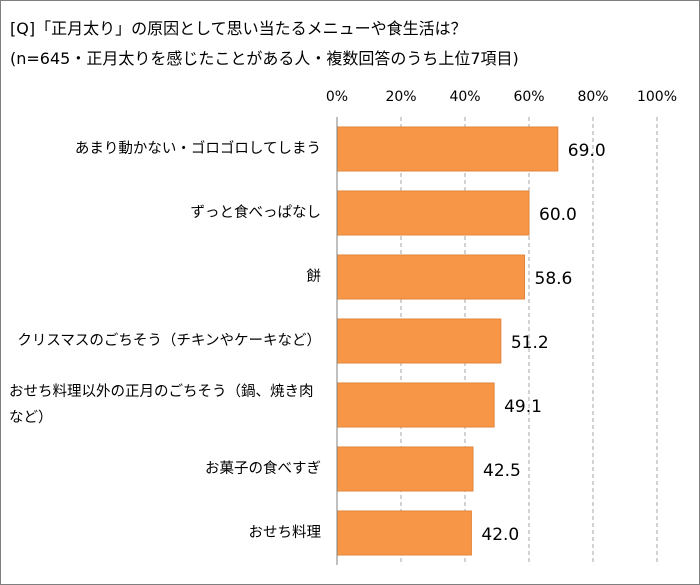  What do you see at coordinates (528, 97) in the screenshot?
I see `x-tick-label: 60%` at bounding box center [528, 97].